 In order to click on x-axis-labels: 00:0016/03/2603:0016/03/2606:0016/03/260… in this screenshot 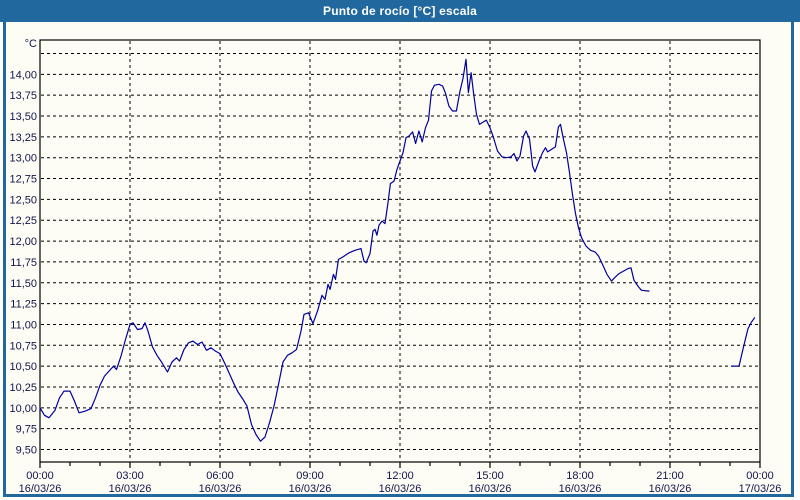, I will do `click(400, 482)`.